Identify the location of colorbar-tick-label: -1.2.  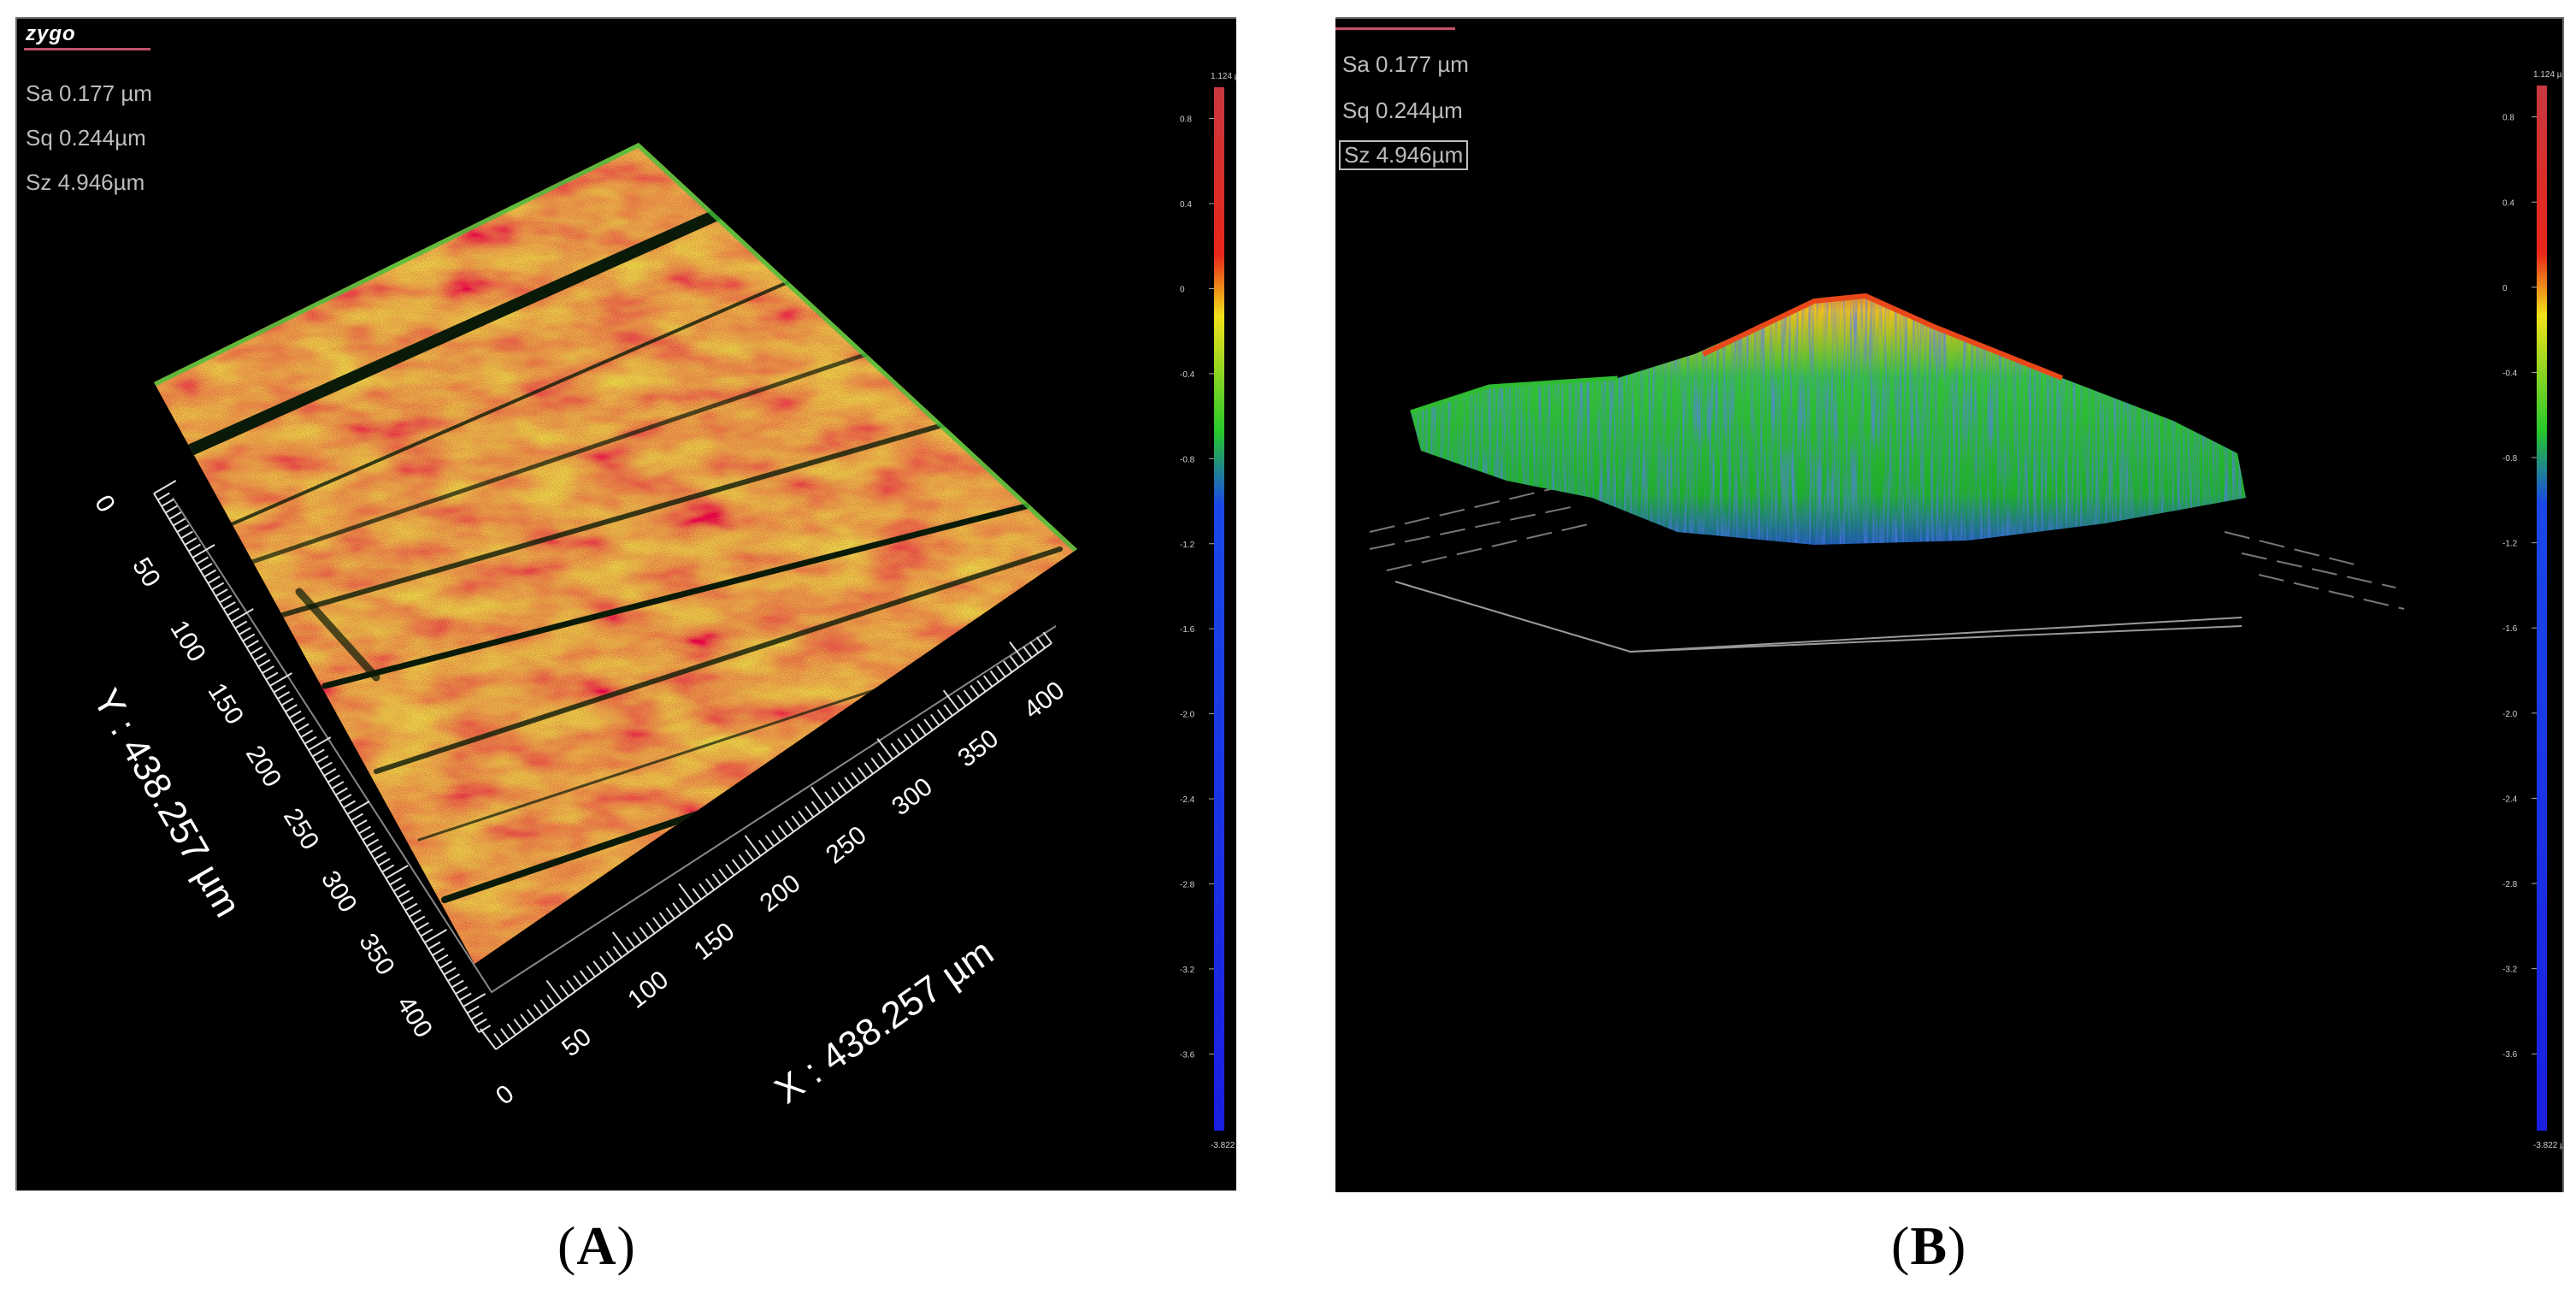
(2510, 544).